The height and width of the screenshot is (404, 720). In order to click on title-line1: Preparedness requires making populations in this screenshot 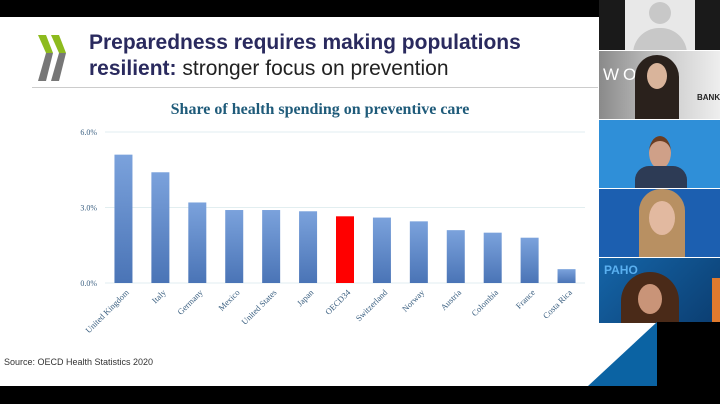, I will do `click(305, 42)`.